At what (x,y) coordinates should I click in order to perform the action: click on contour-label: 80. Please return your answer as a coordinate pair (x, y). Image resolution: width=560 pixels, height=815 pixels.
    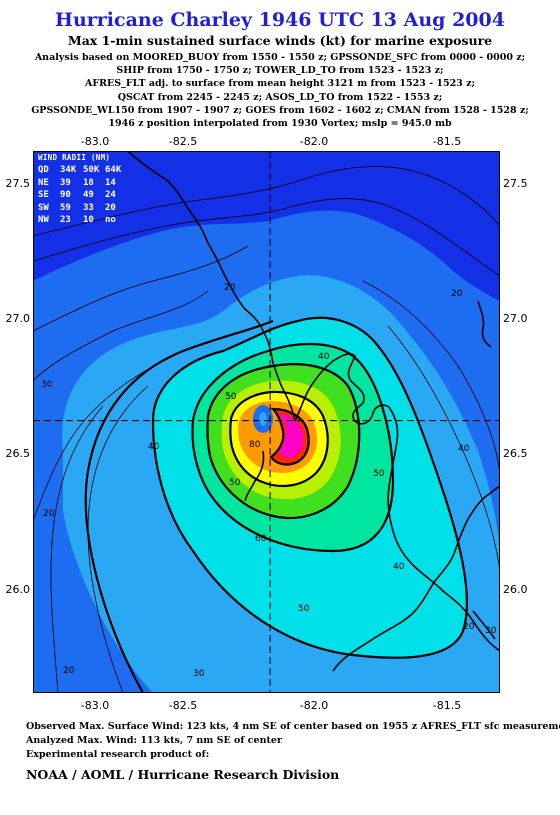
    Looking at the image, I should click on (255, 445).